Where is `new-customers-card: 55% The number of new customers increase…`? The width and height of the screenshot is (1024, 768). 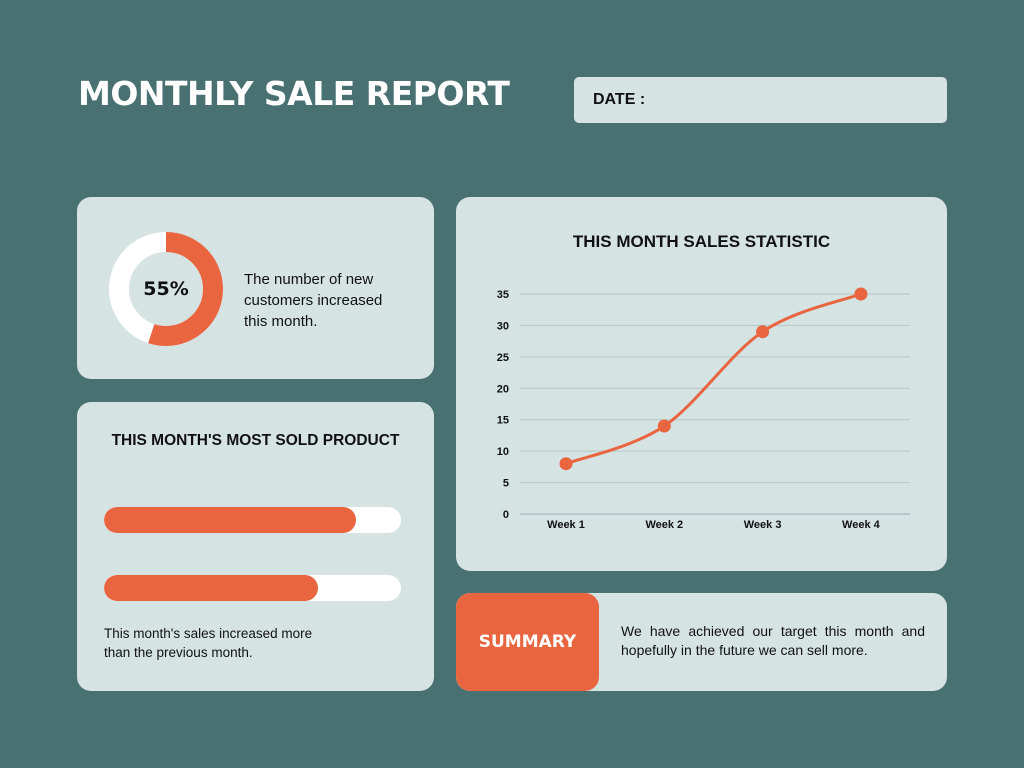 new-customers-card: 55% The number of new customers increase… is located at coordinates (255, 288).